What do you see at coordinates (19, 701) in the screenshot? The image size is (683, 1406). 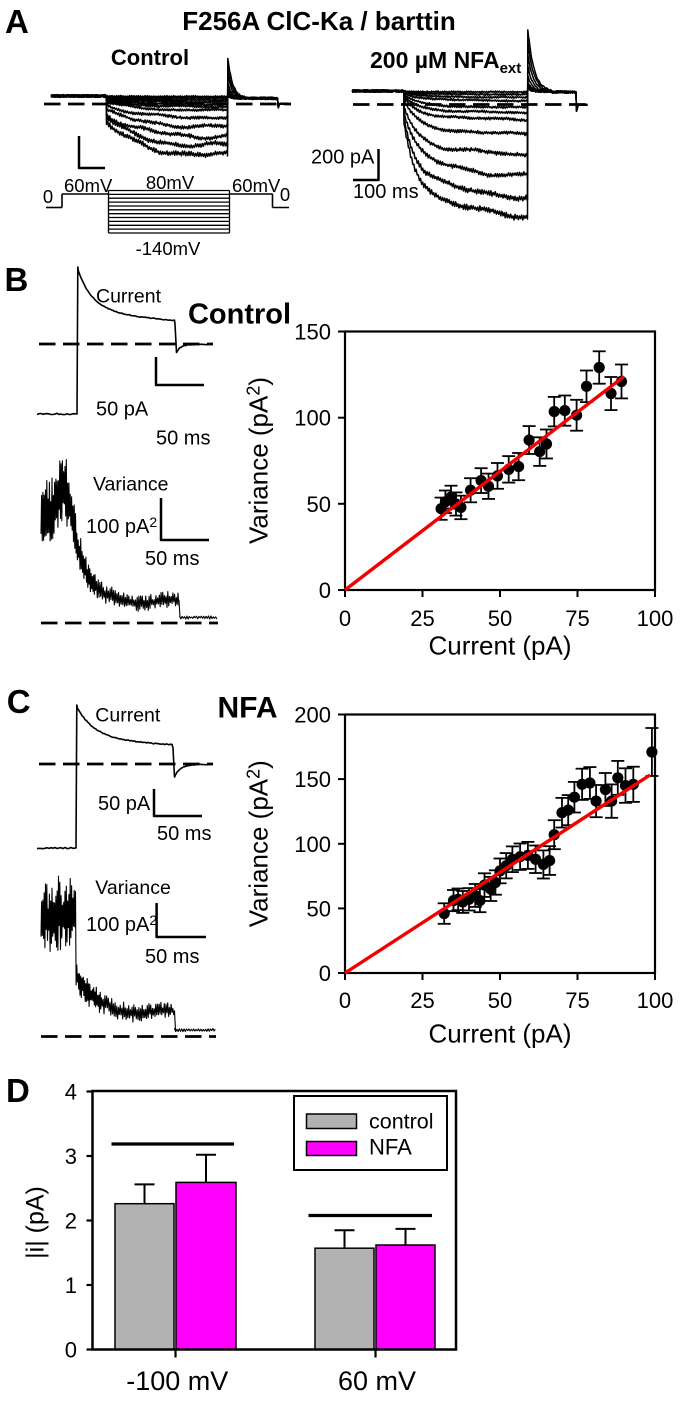 I see `svg-text: C` at bounding box center [19, 701].